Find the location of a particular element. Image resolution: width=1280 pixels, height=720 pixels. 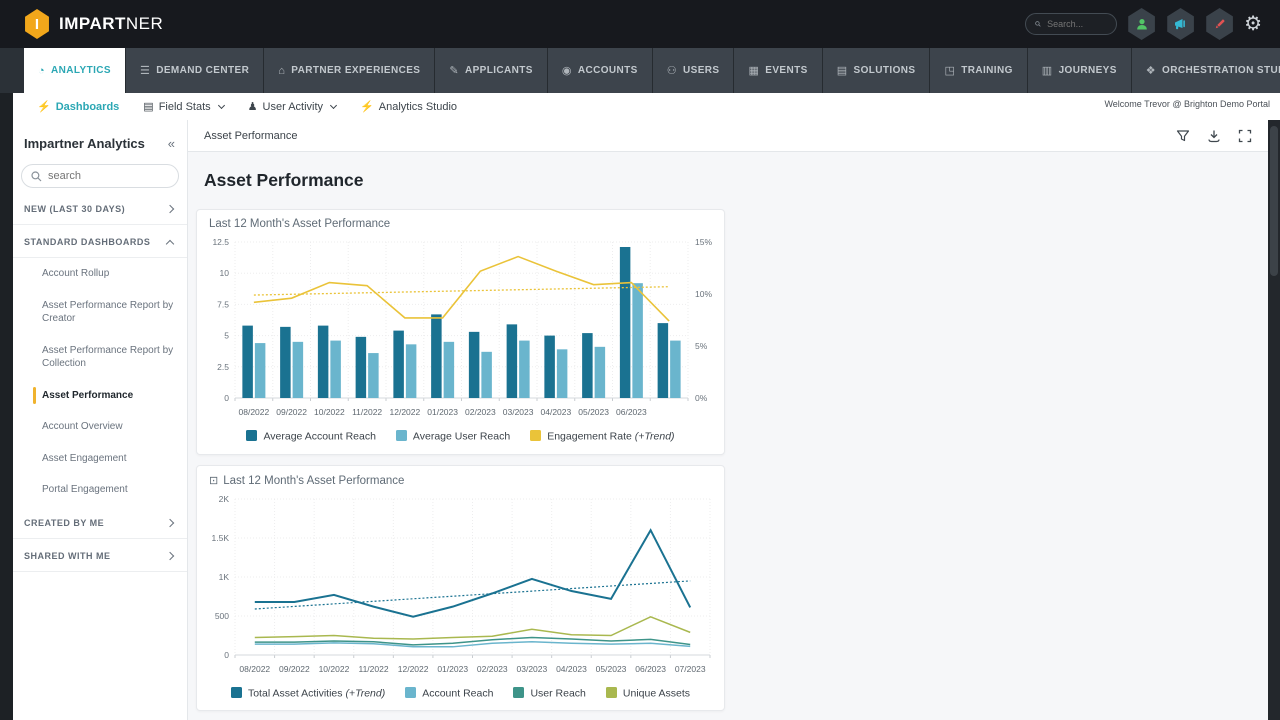

tab-accounts: ◉ ACCOUNTS is located at coordinates (600, 70).